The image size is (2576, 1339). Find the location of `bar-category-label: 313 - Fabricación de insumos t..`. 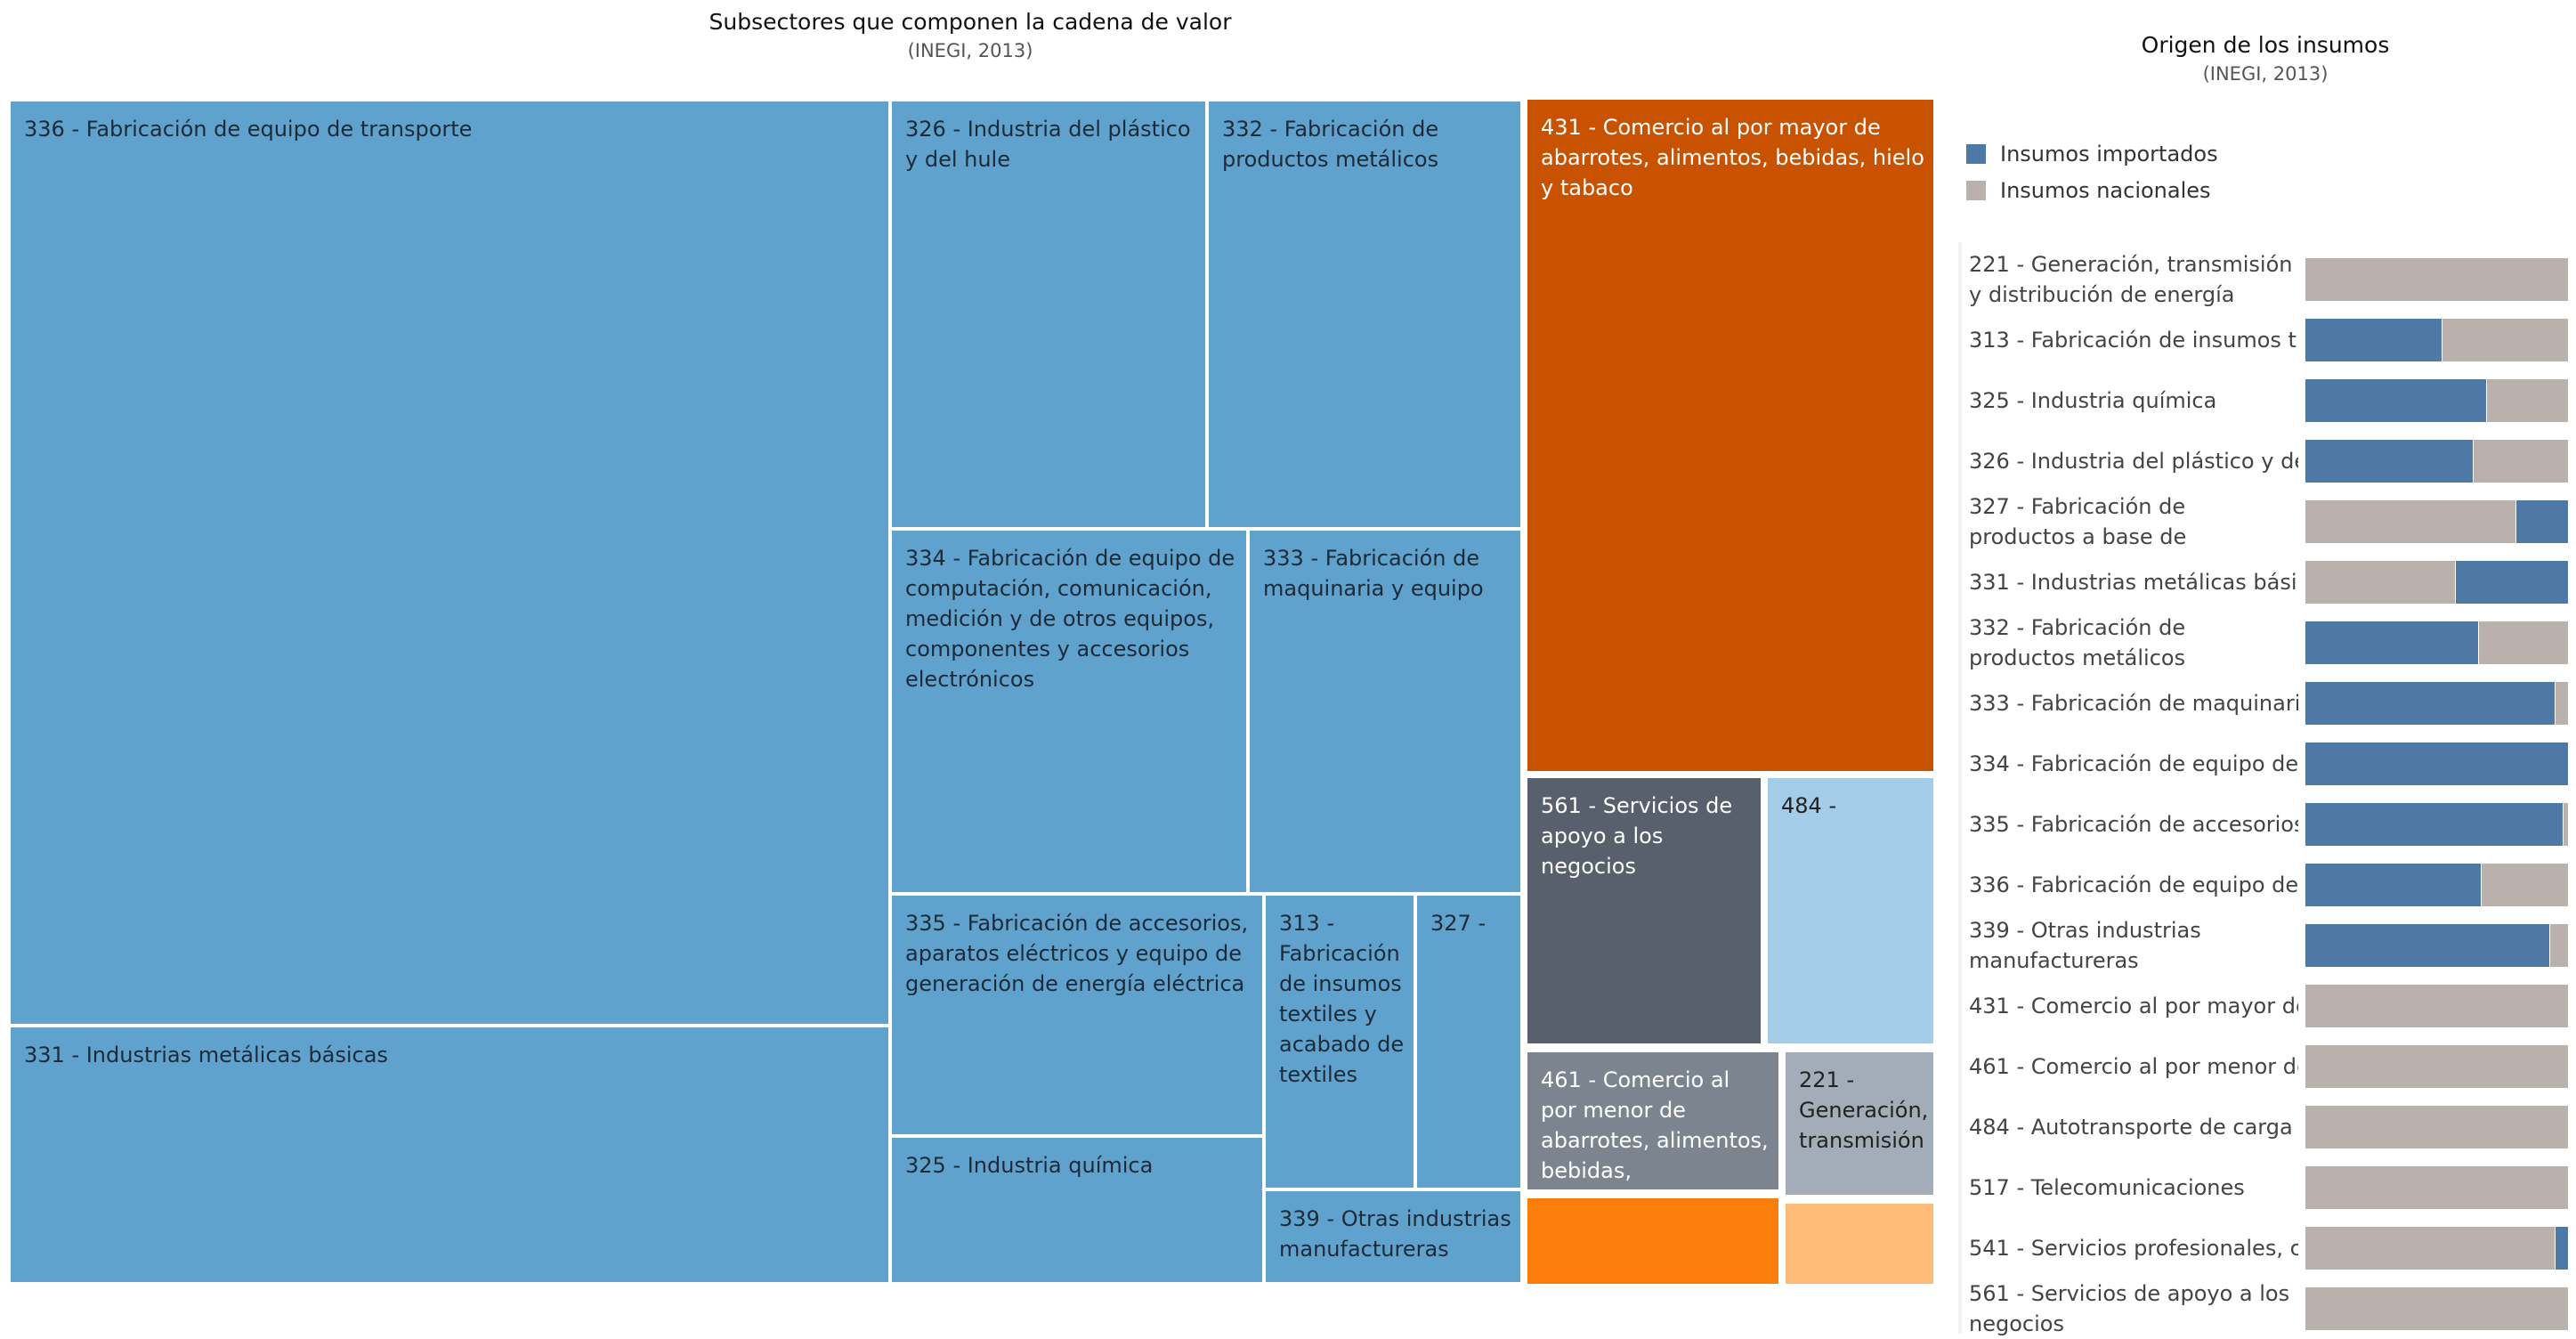

bar-category-label: 313 - Fabricación de insumos t.. is located at coordinates (2133, 340).